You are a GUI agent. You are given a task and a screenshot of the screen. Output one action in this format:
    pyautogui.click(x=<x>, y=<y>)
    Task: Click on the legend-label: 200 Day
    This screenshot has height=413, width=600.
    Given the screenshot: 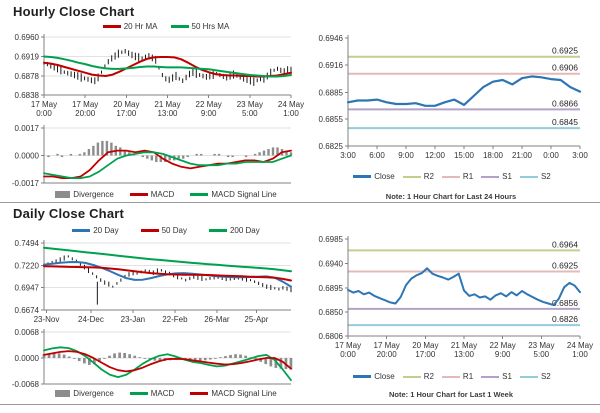 What is the action you would take?
    pyautogui.click(x=244, y=230)
    